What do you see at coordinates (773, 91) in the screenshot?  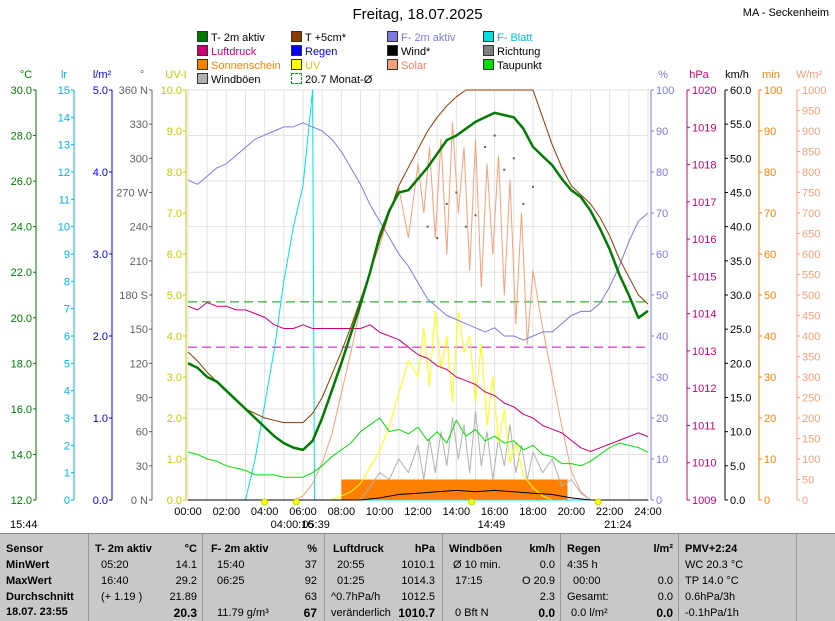 I see `y-tick-label-sun: 100` at bounding box center [773, 91].